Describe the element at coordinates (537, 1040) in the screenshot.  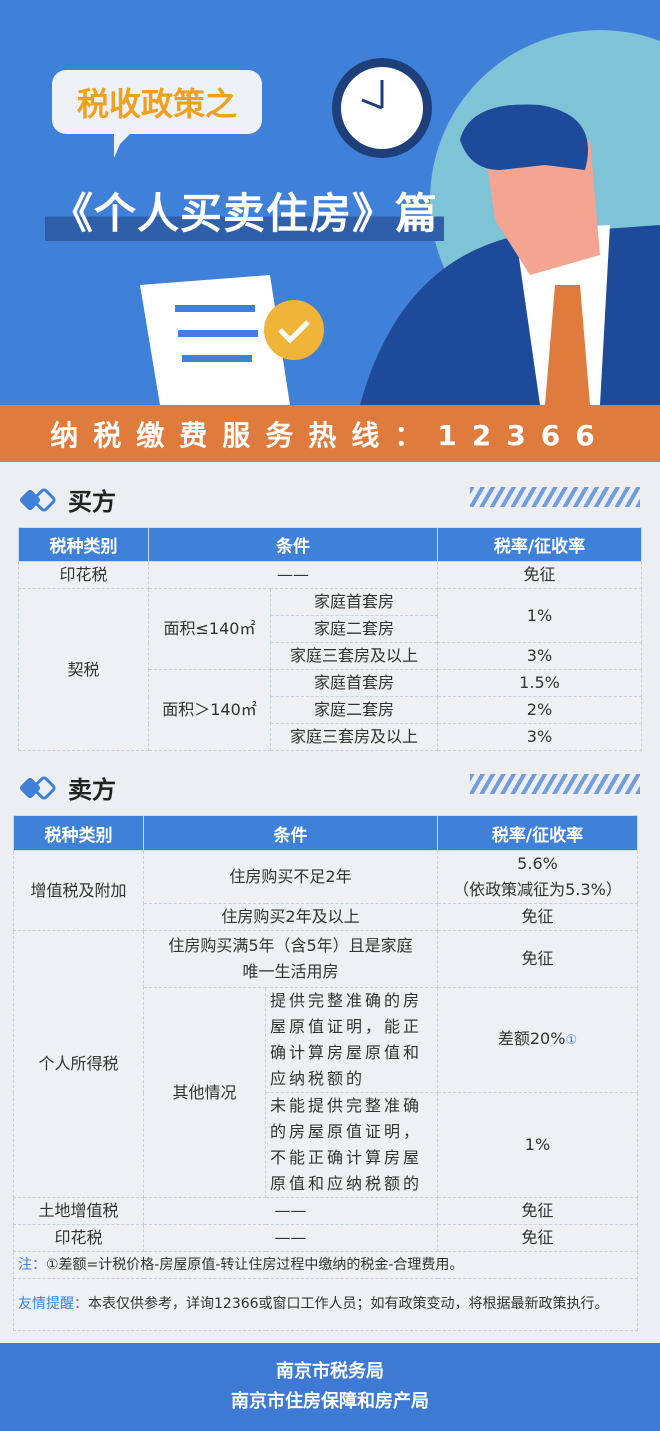
I see `table-cell: 差额20%①` at that location.